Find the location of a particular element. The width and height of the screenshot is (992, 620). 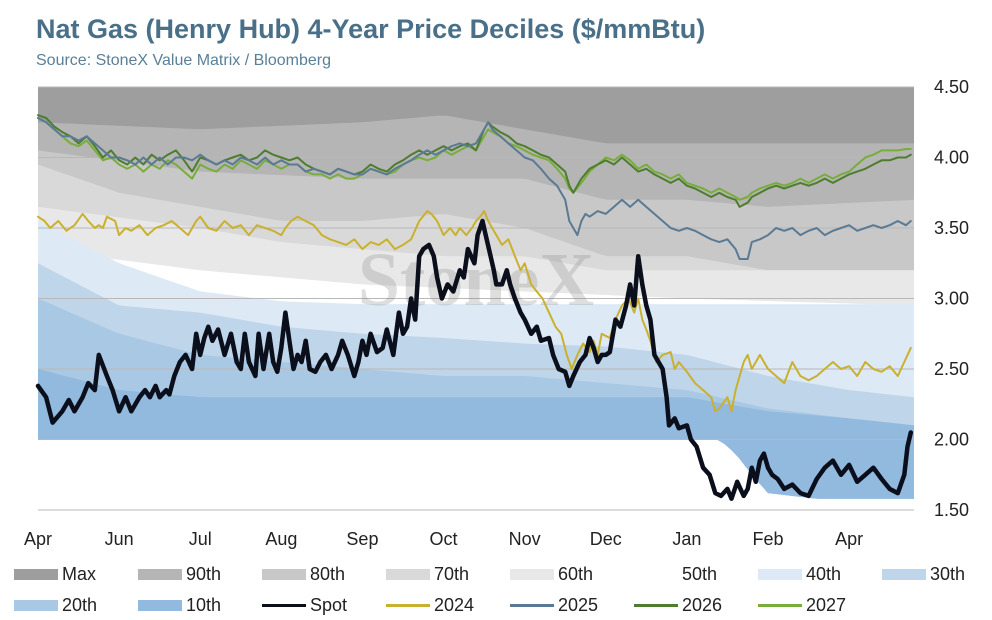

legend-label: 2026 is located at coordinates (702, 604).